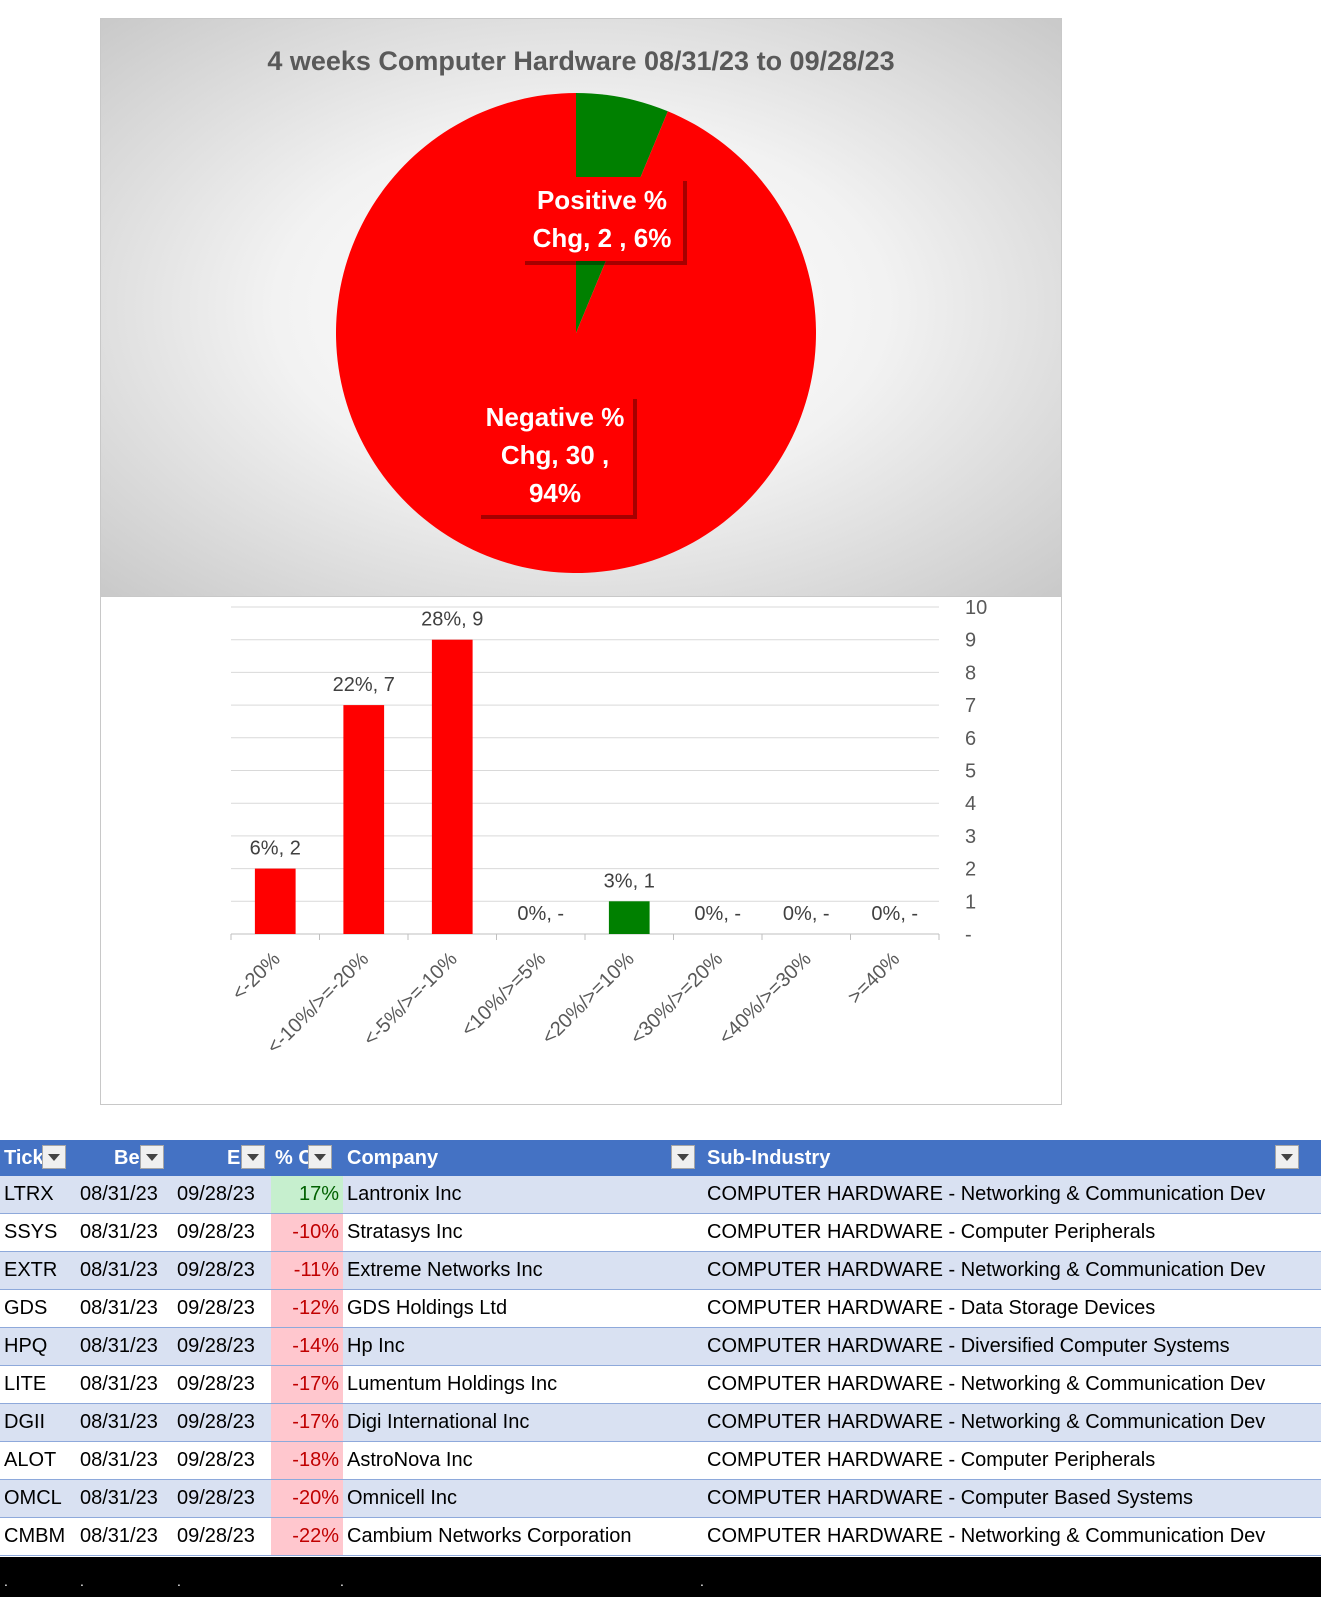  Describe the element at coordinates (523, 1270) in the screenshot. I see `cell-company: Extreme Networks Inc` at that location.